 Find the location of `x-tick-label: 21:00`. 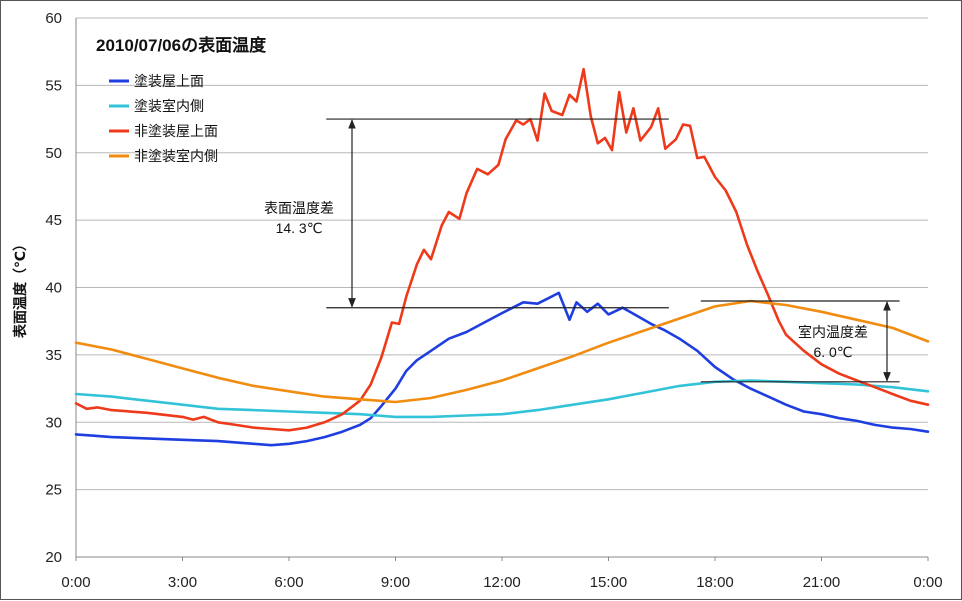

x-tick-label: 21:00 is located at coordinates (822, 582).